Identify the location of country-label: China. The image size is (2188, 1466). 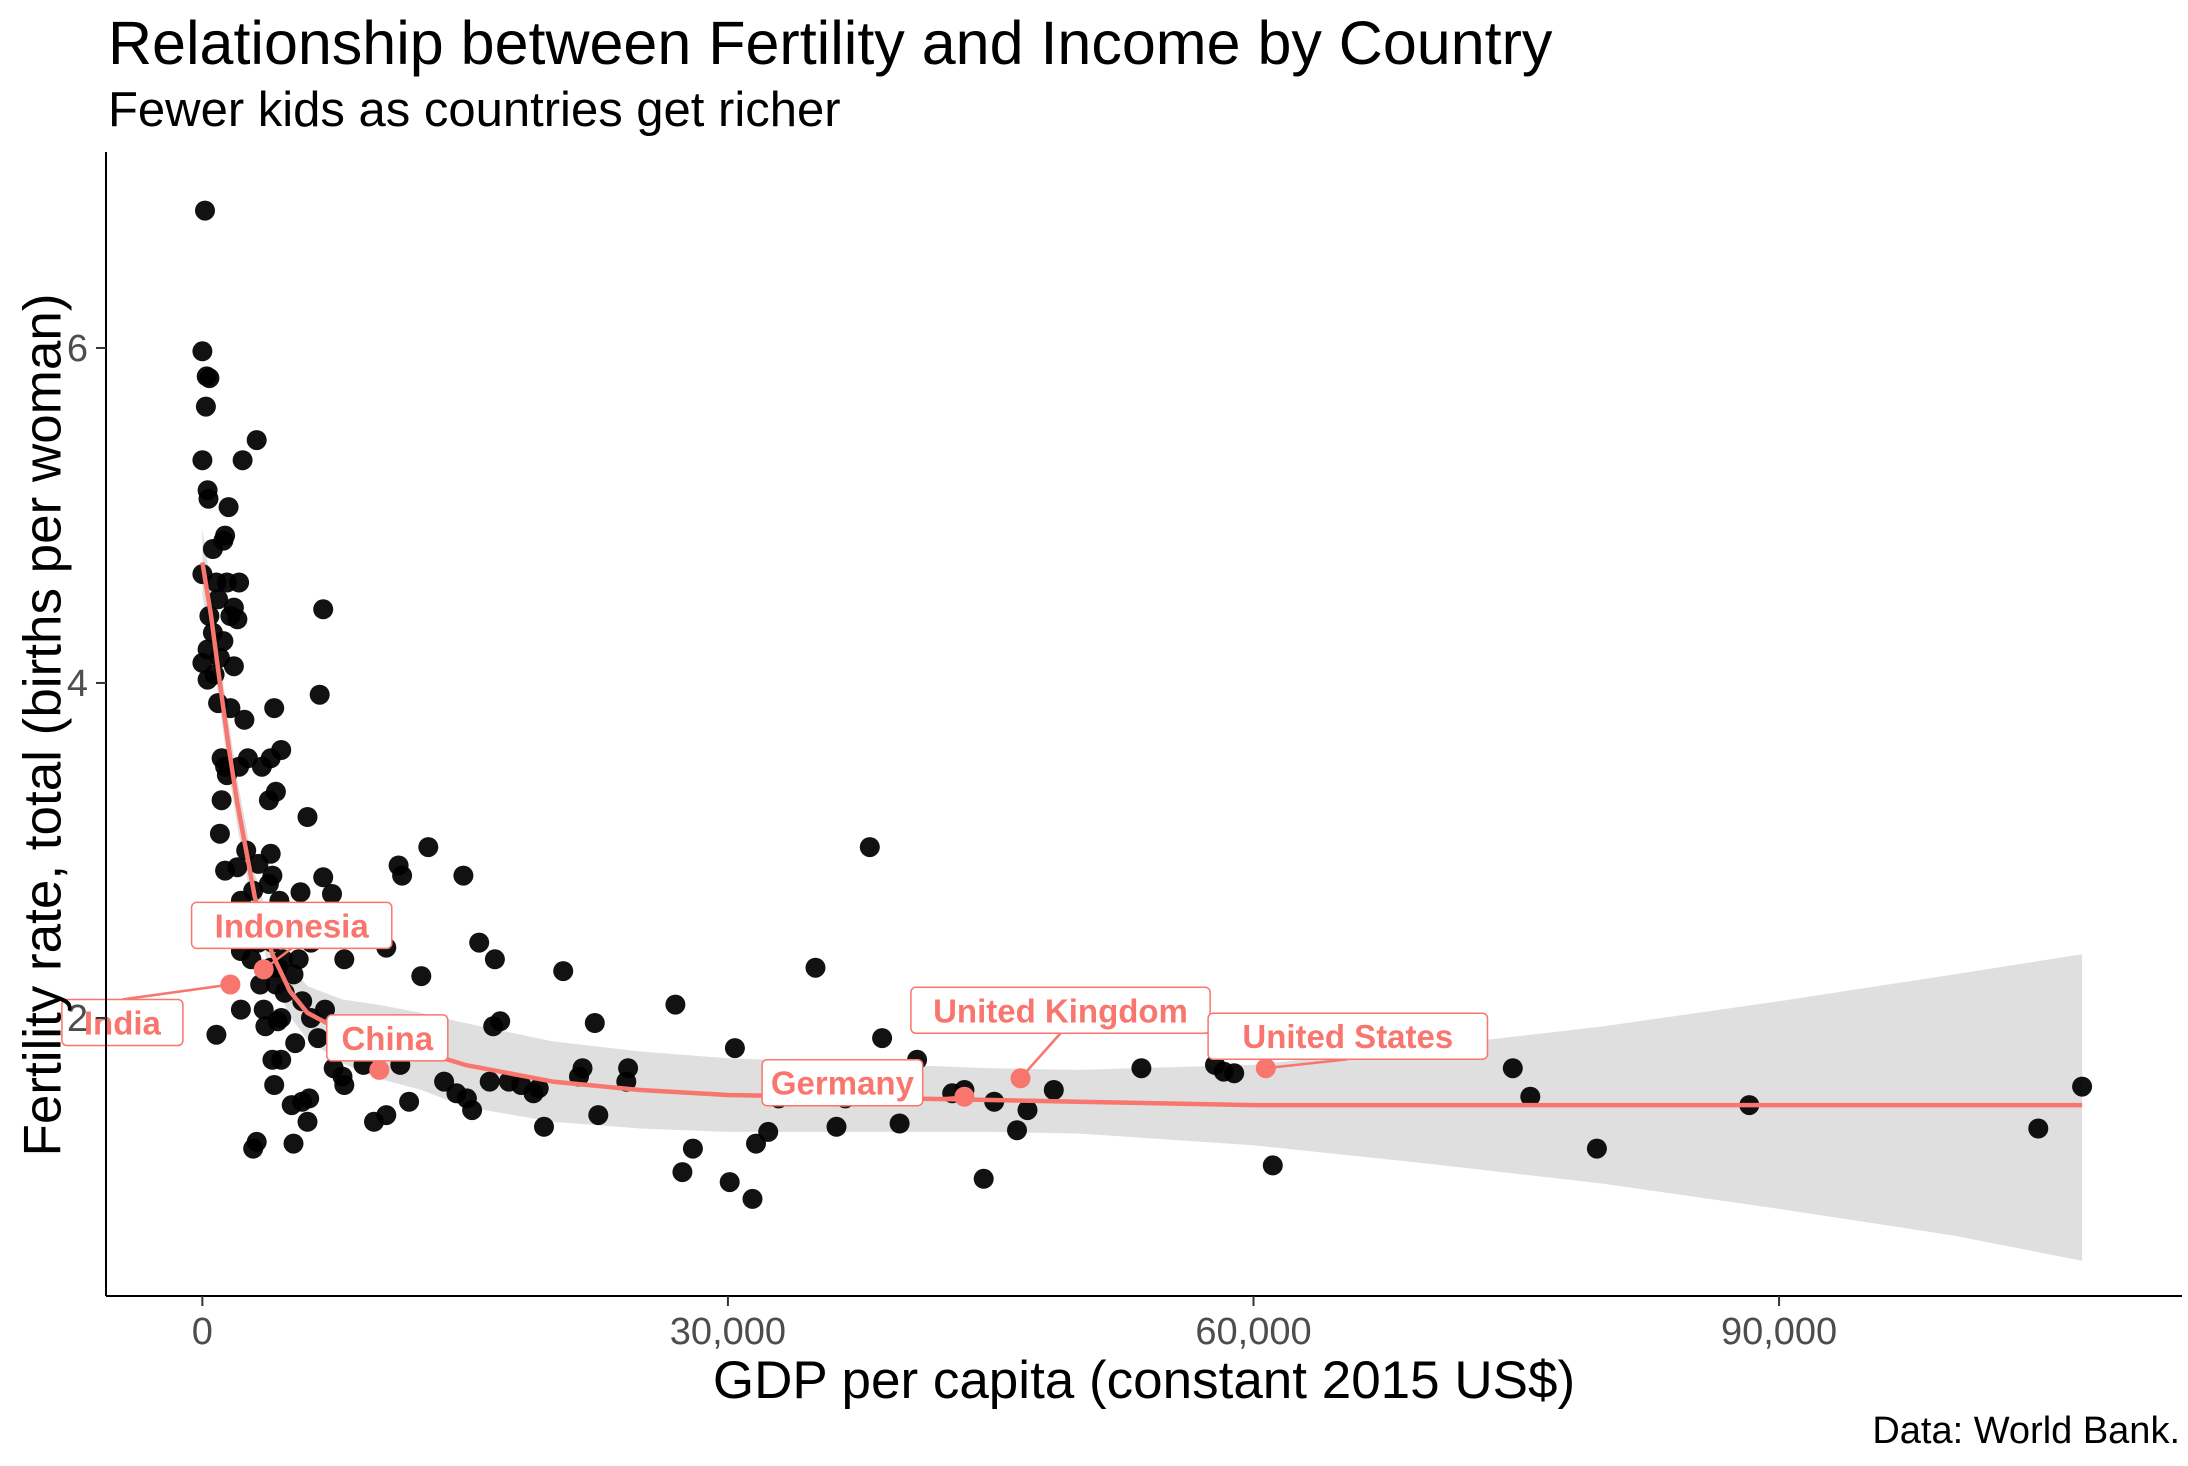
(387, 1038).